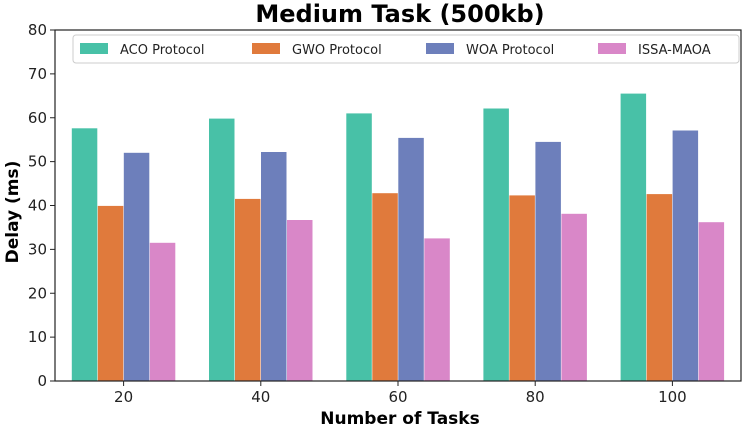 The width and height of the screenshot is (750, 427). I want to click on x-axis-ticks: 20 40 60 80 100, so click(400, 393).